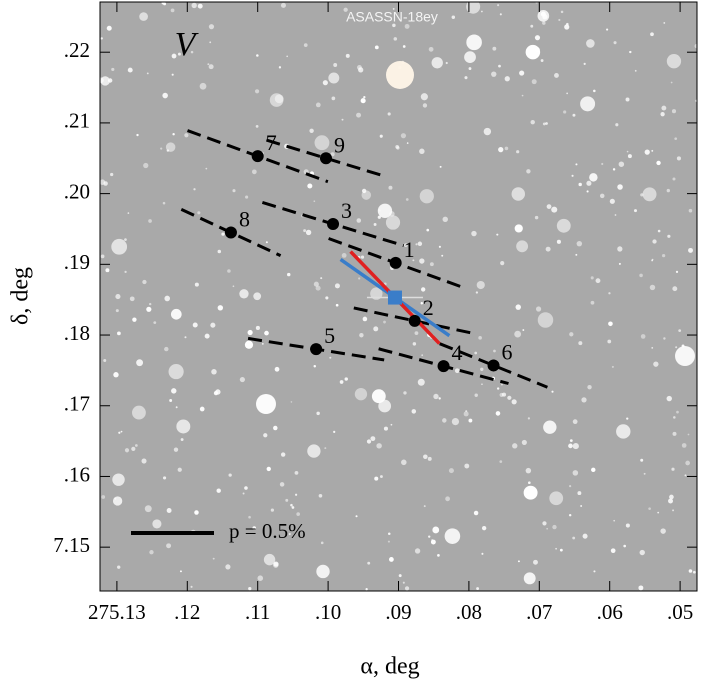 The image size is (706, 691). Describe the element at coordinates (77, 262) in the screenshot. I see `y-tick-label: .19` at that location.